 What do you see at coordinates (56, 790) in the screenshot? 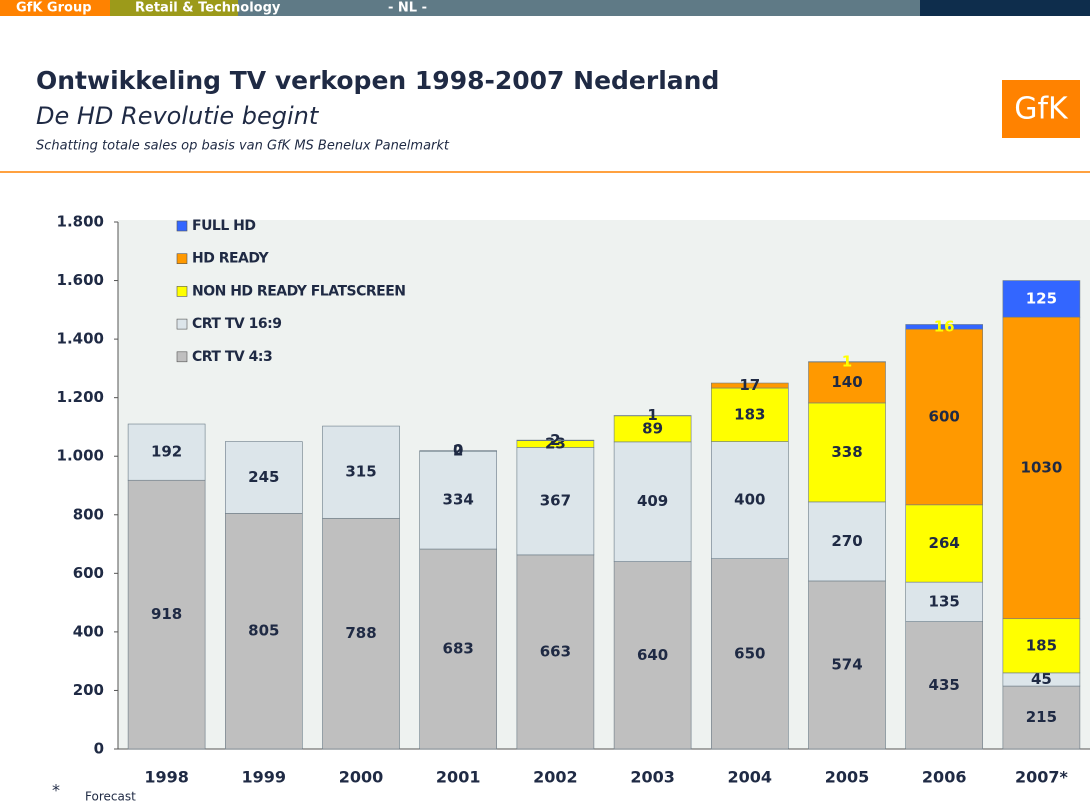
I see `footnote-mark: *` at bounding box center [56, 790].